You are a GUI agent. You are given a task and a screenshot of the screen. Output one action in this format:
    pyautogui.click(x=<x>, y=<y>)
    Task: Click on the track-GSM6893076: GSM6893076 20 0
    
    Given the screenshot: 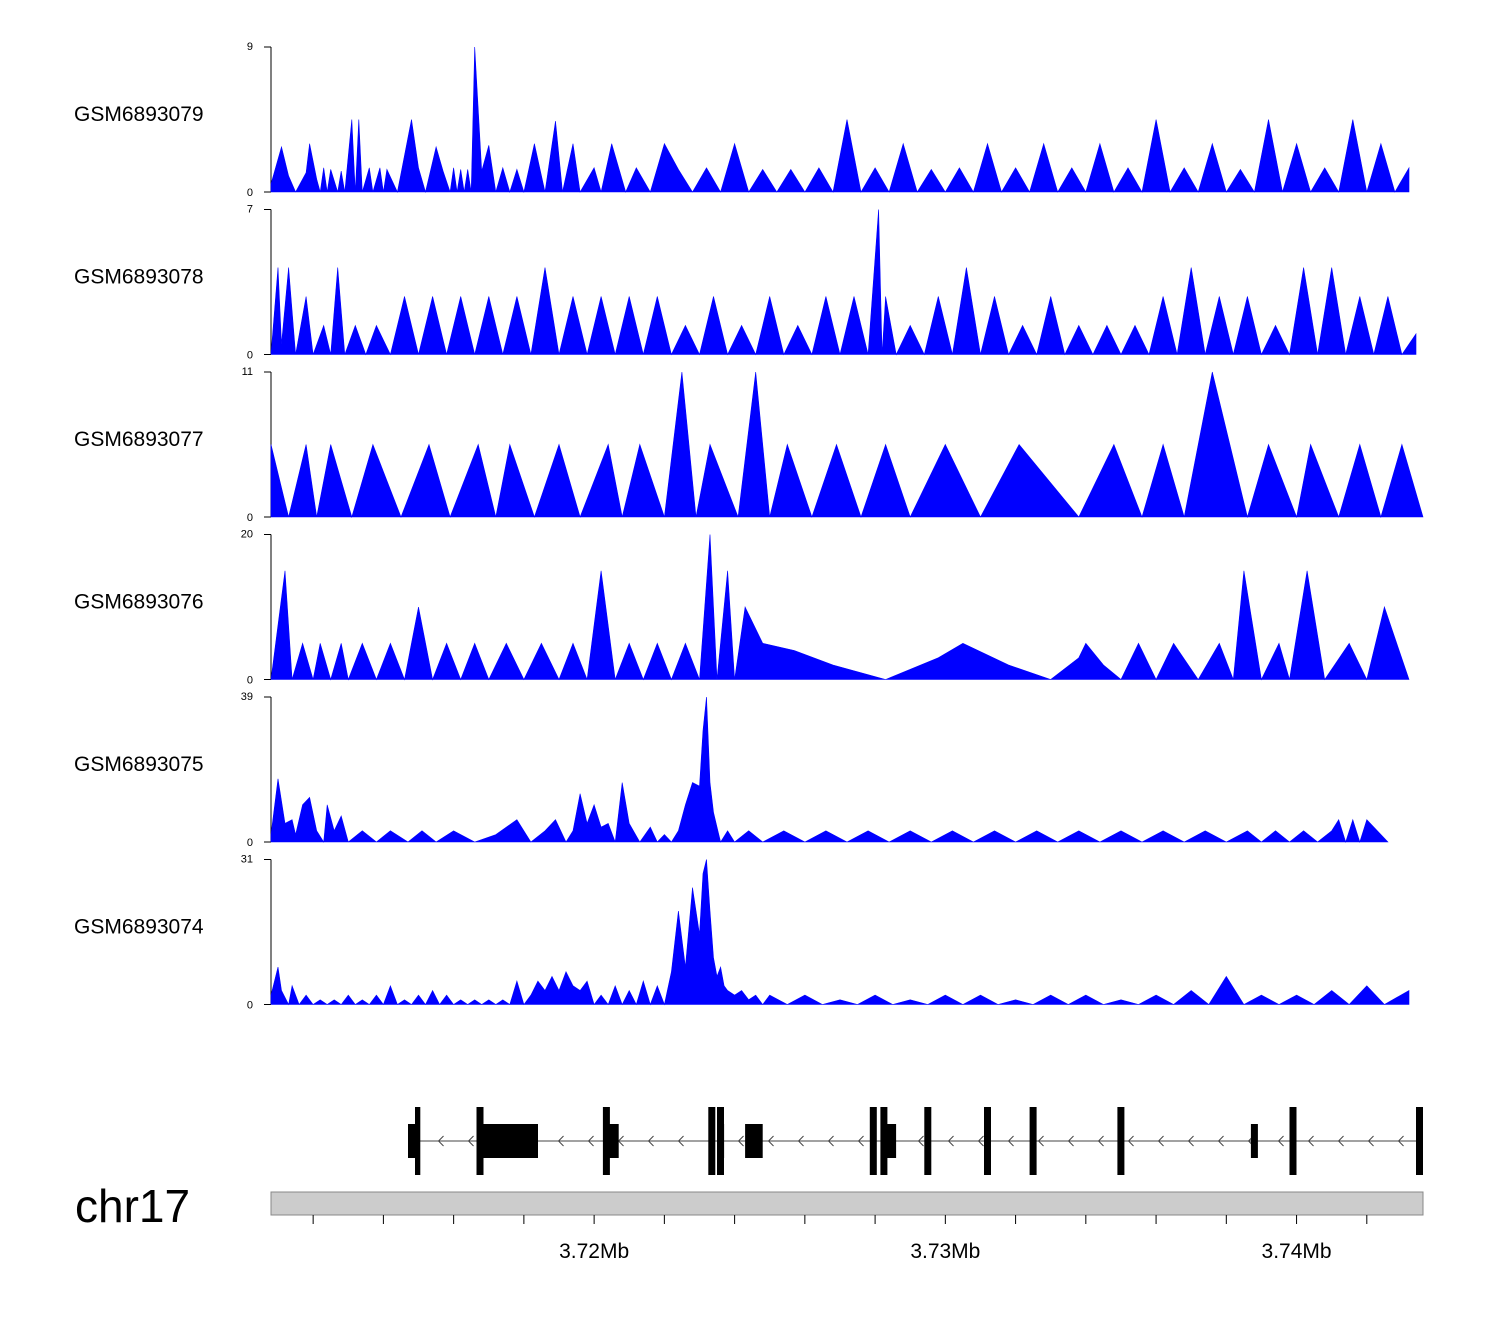 What is the action you would take?
    pyautogui.click(x=742, y=608)
    